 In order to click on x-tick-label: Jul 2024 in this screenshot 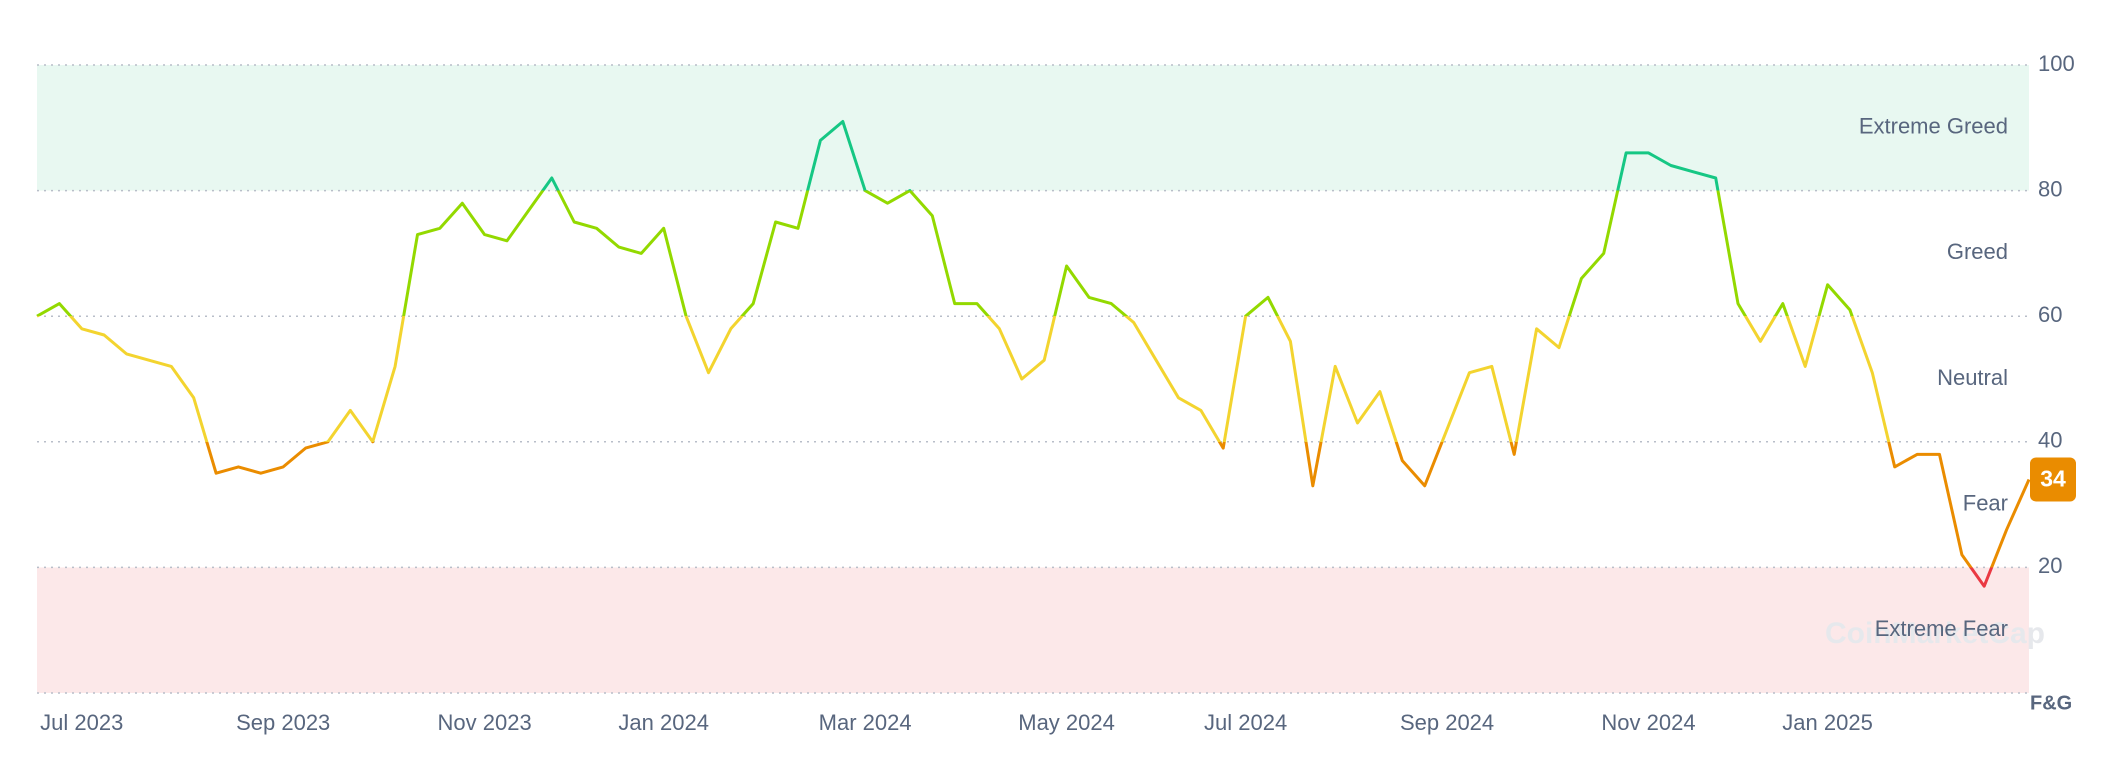, I will do `click(1245, 722)`.